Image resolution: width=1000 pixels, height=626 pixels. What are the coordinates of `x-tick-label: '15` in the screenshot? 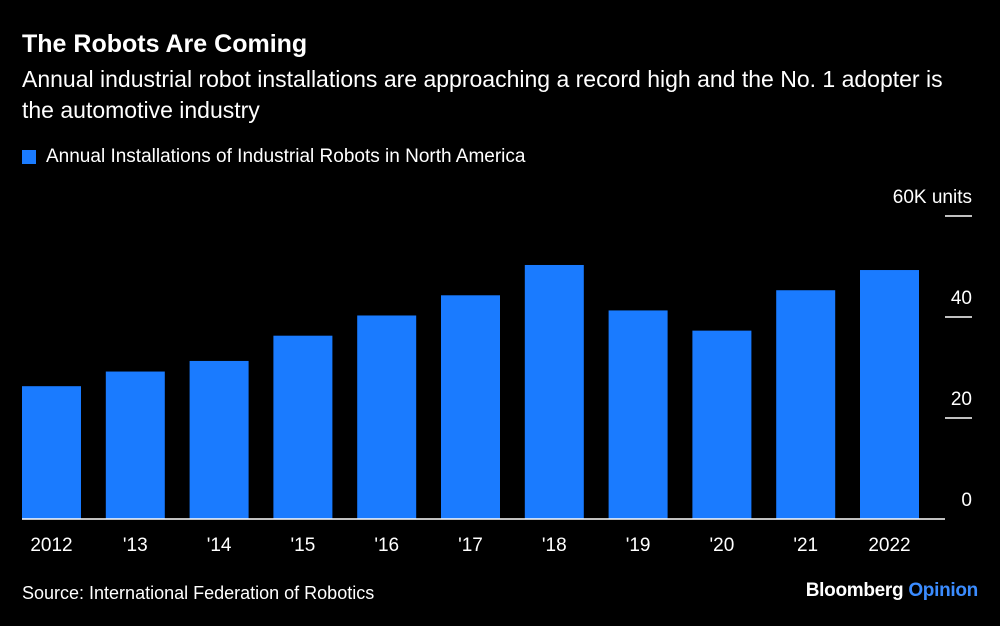 It's located at (303, 545).